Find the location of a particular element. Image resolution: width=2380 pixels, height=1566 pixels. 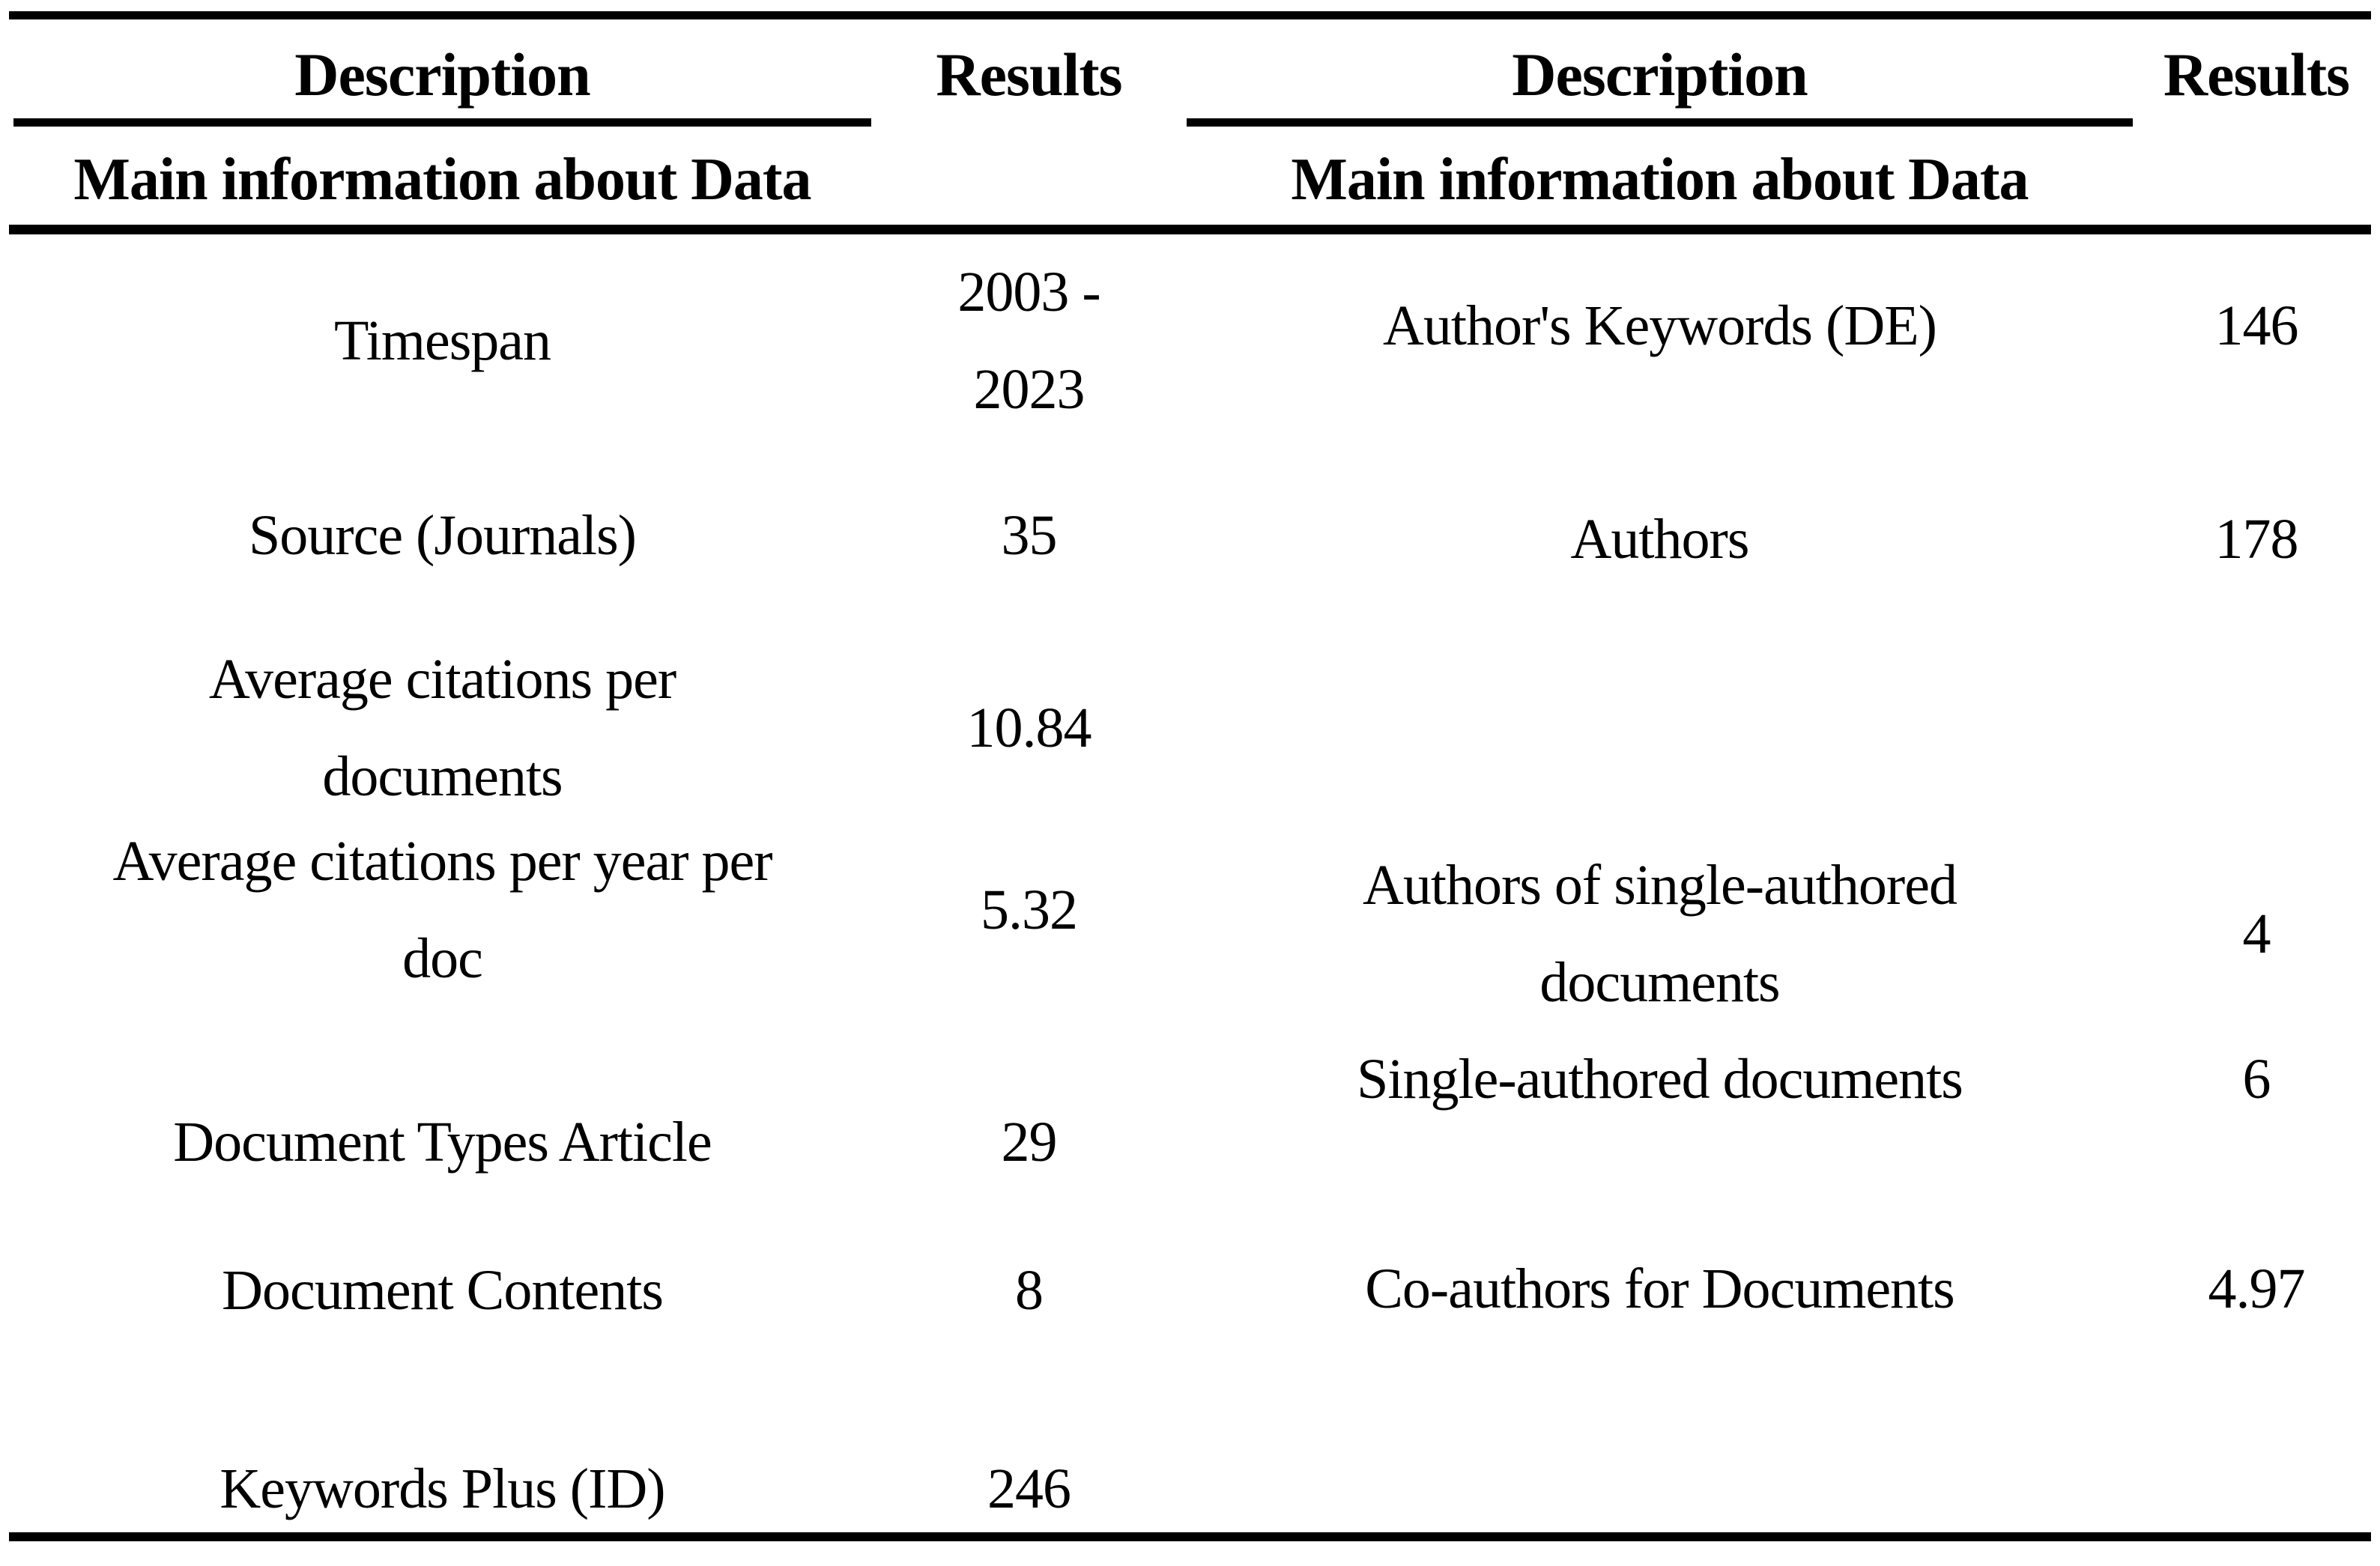

row-result: 8 is located at coordinates (1029, 1290).